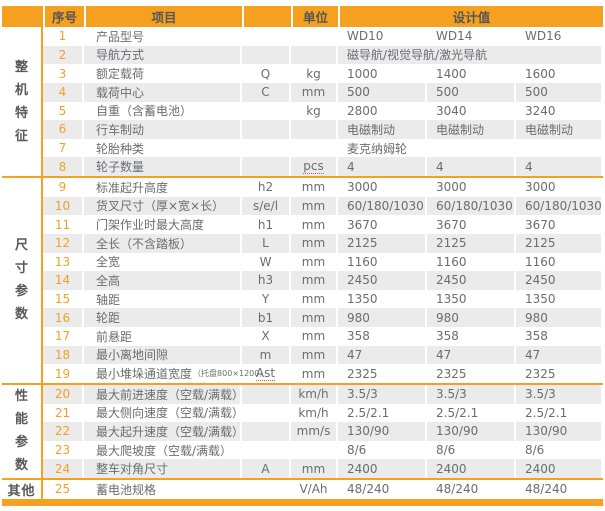 The width and height of the screenshot is (605, 511). What do you see at coordinates (543, 36) in the screenshot?
I see `value-cell: WD16` at bounding box center [543, 36].